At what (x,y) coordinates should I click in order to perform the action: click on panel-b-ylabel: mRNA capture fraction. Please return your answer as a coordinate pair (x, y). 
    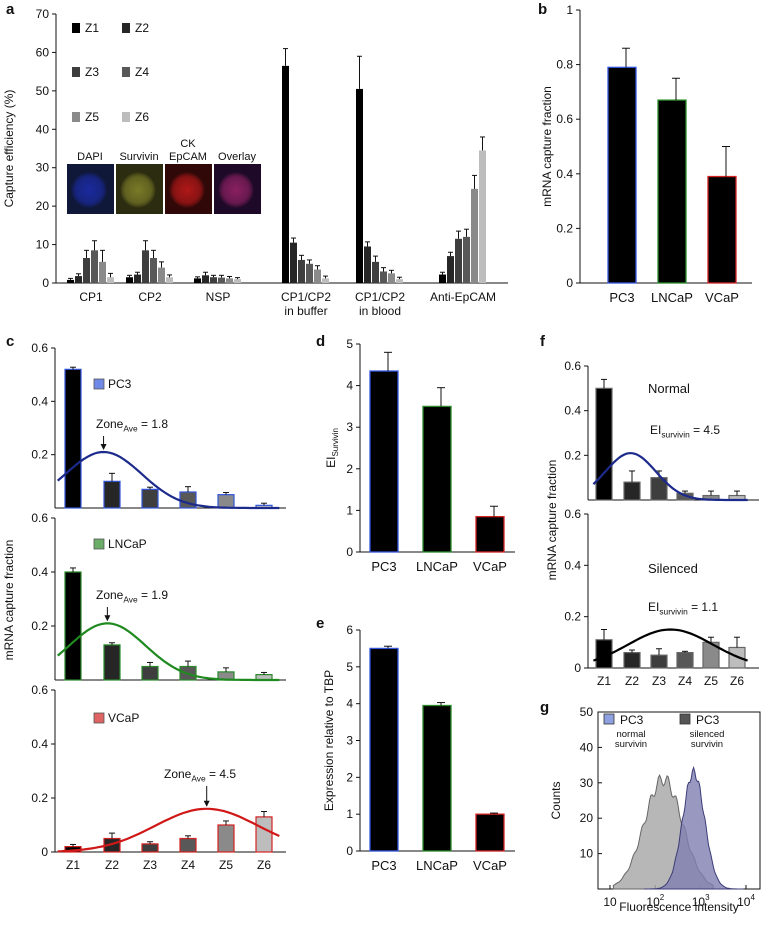
    Looking at the image, I should click on (547, 146).